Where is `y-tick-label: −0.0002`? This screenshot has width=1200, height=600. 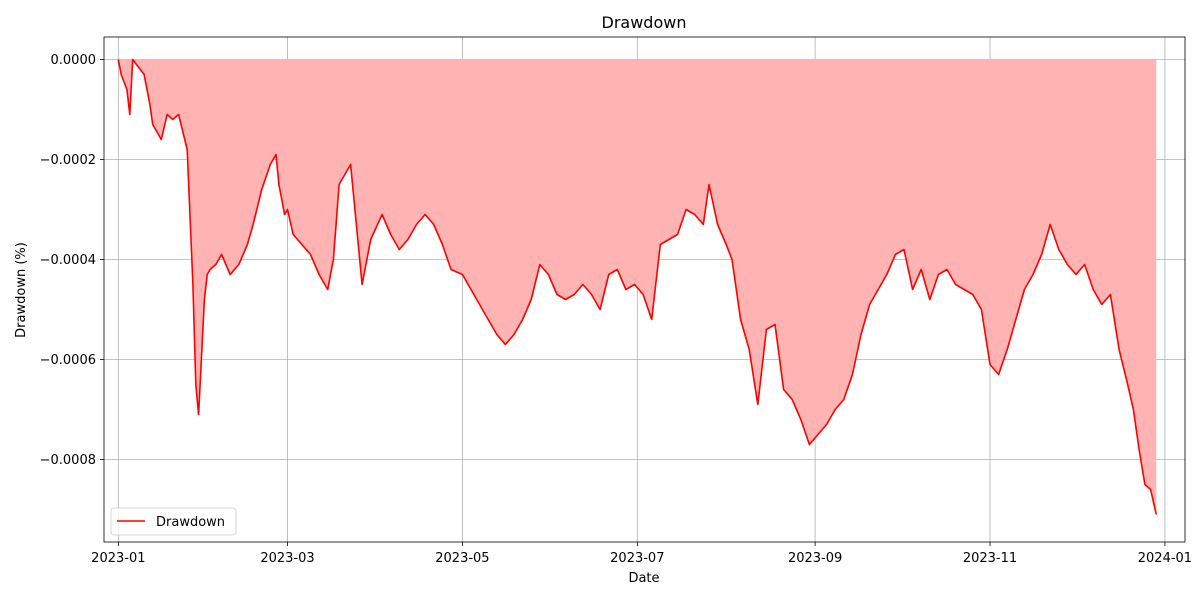
y-tick-label: −0.0002 is located at coordinates (68, 160).